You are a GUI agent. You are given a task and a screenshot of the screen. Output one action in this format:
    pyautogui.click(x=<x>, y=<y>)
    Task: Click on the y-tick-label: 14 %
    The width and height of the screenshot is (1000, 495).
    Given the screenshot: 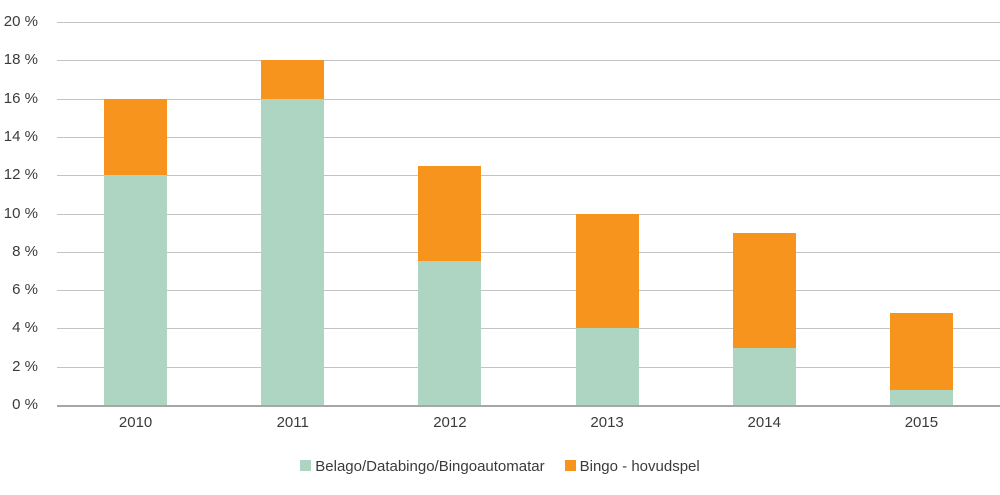 What is the action you would take?
    pyautogui.click(x=20, y=136)
    